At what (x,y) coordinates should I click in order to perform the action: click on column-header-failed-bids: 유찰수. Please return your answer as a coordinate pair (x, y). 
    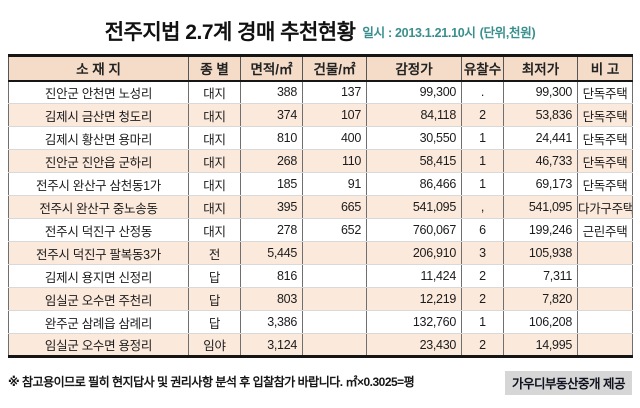
    Looking at the image, I should click on (482, 68).